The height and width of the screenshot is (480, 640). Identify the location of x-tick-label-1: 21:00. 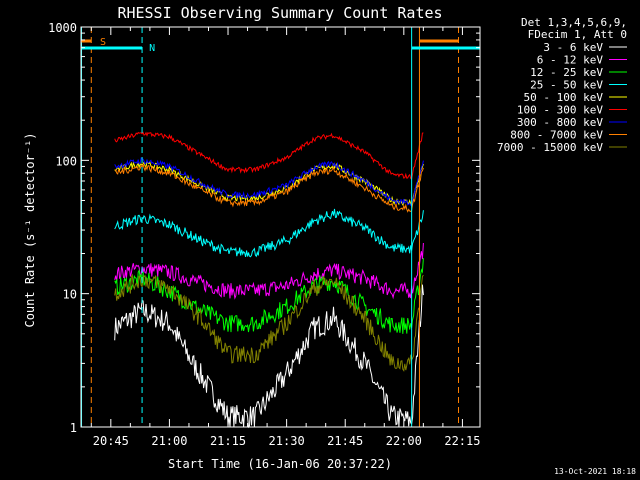
(169, 441).